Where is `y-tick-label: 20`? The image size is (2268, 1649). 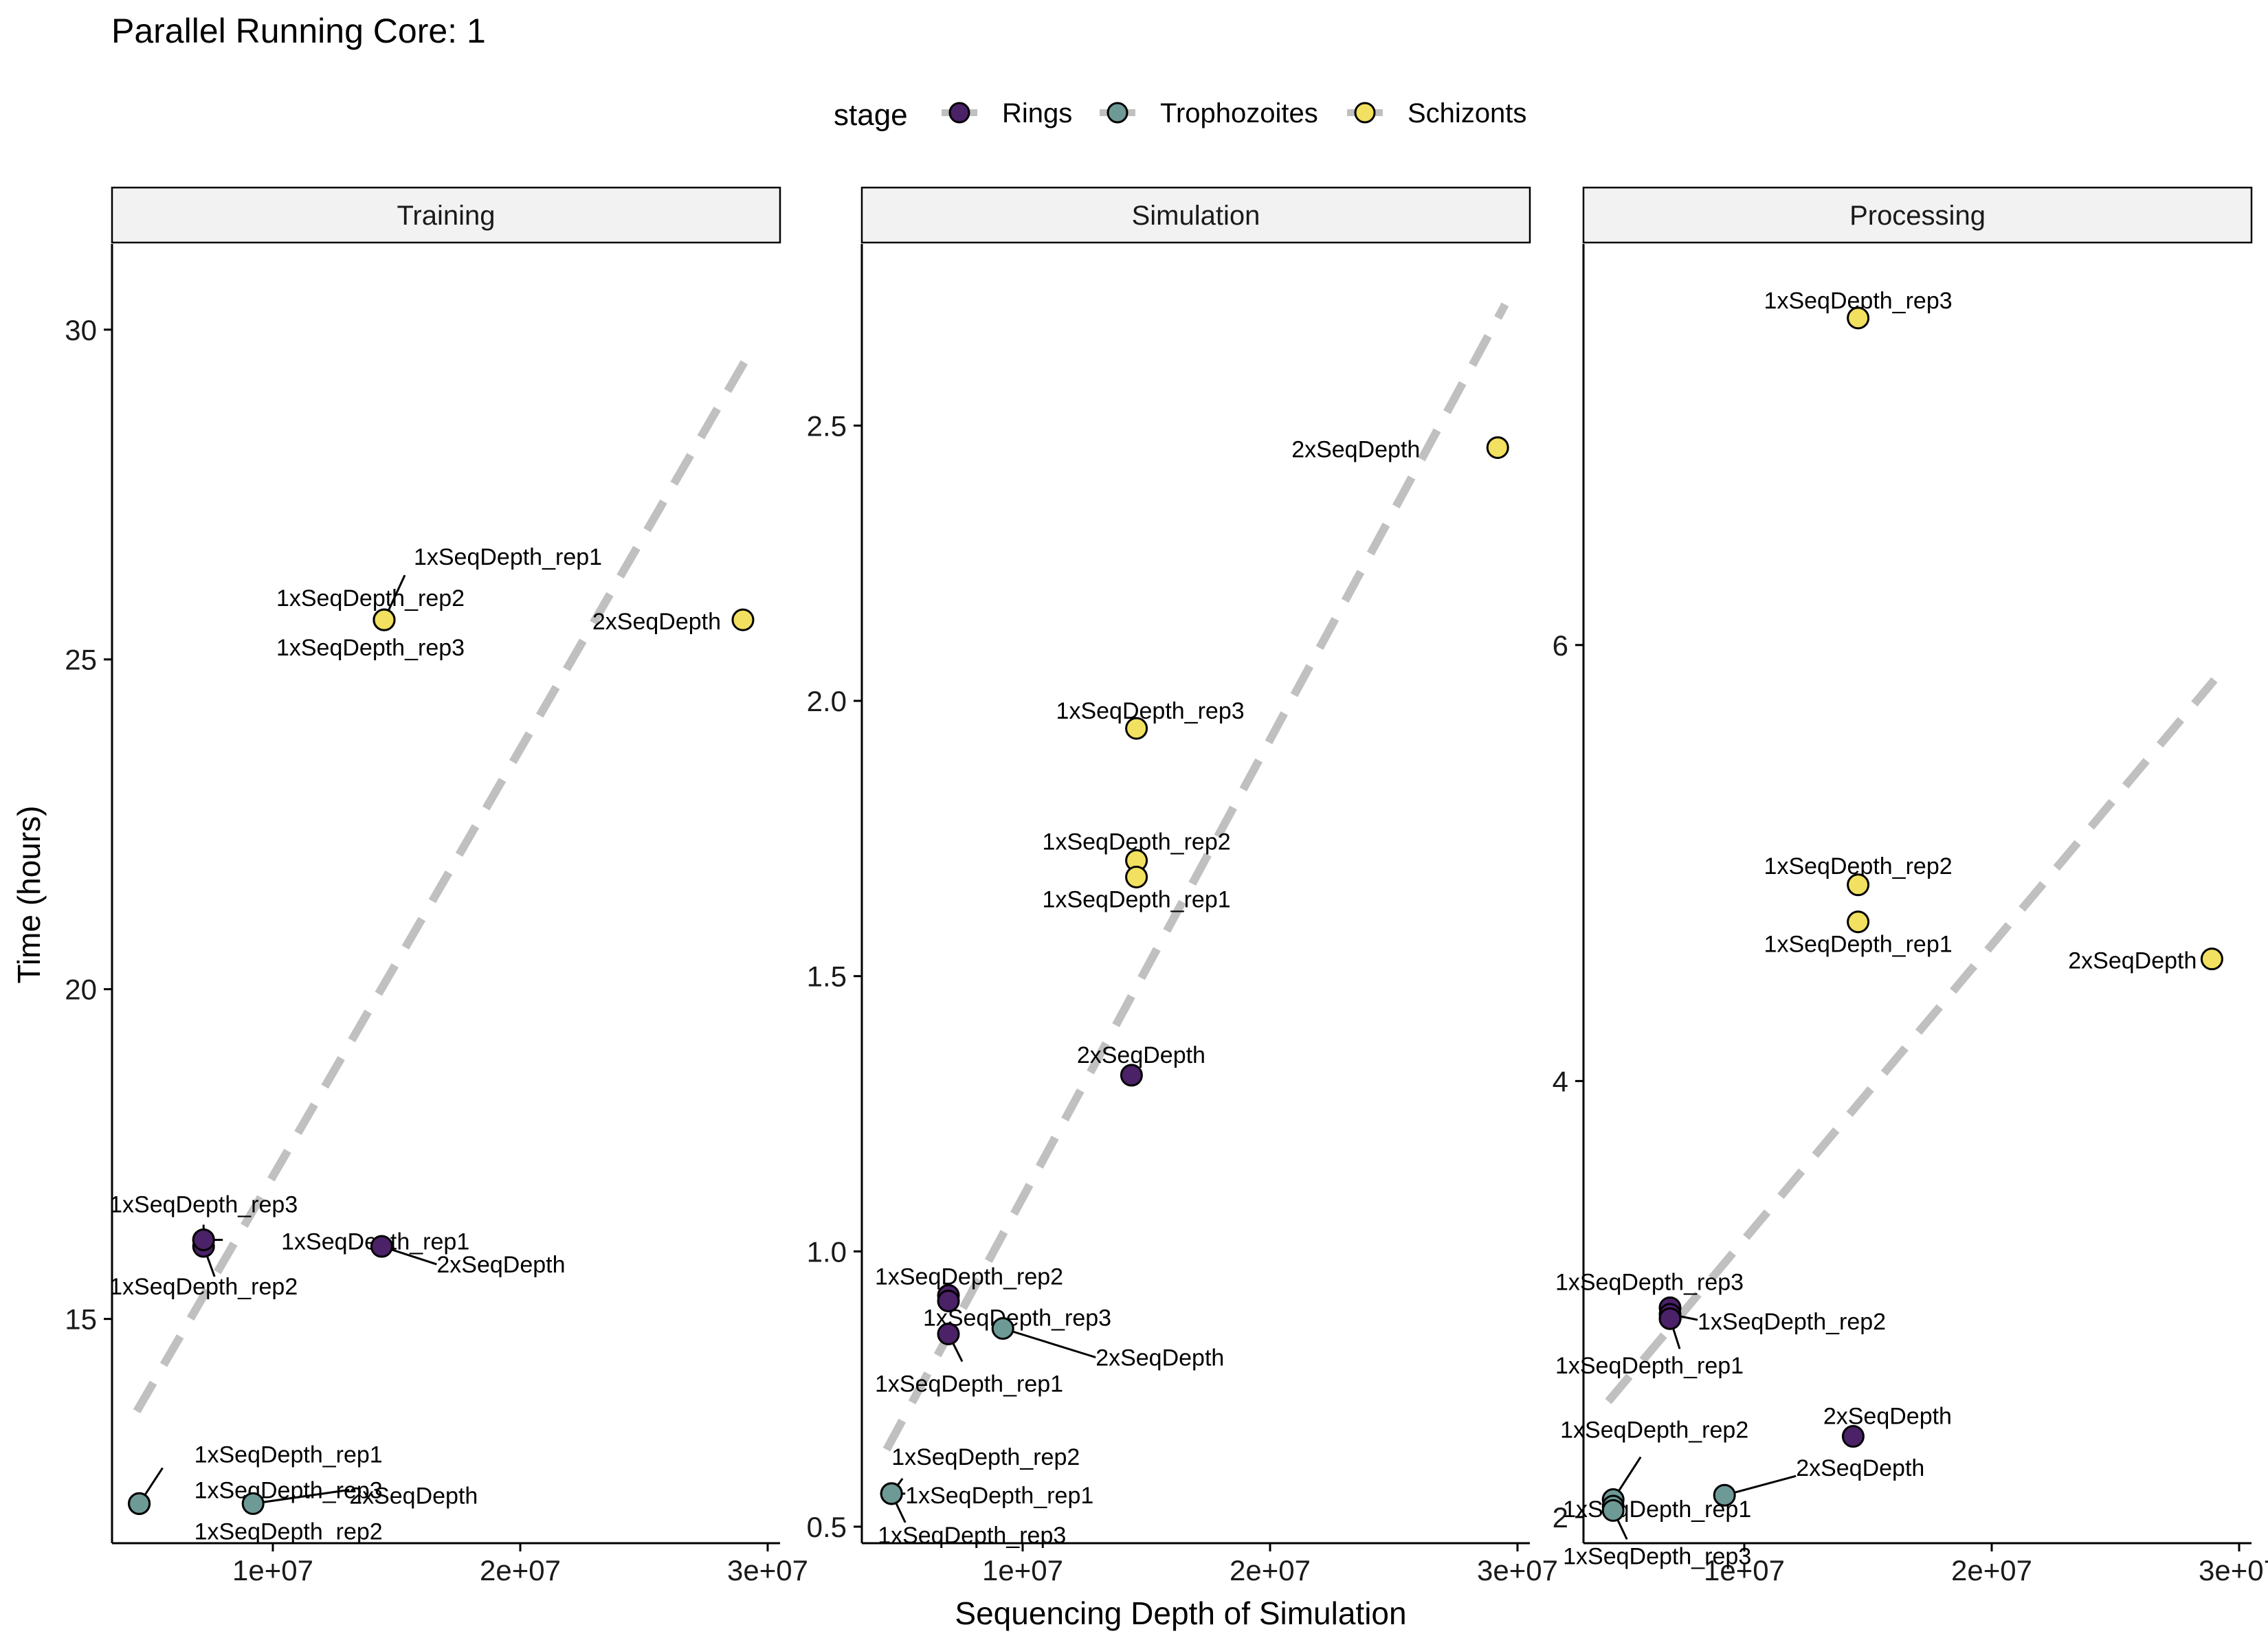
y-tick-label: 20 is located at coordinates (81, 990).